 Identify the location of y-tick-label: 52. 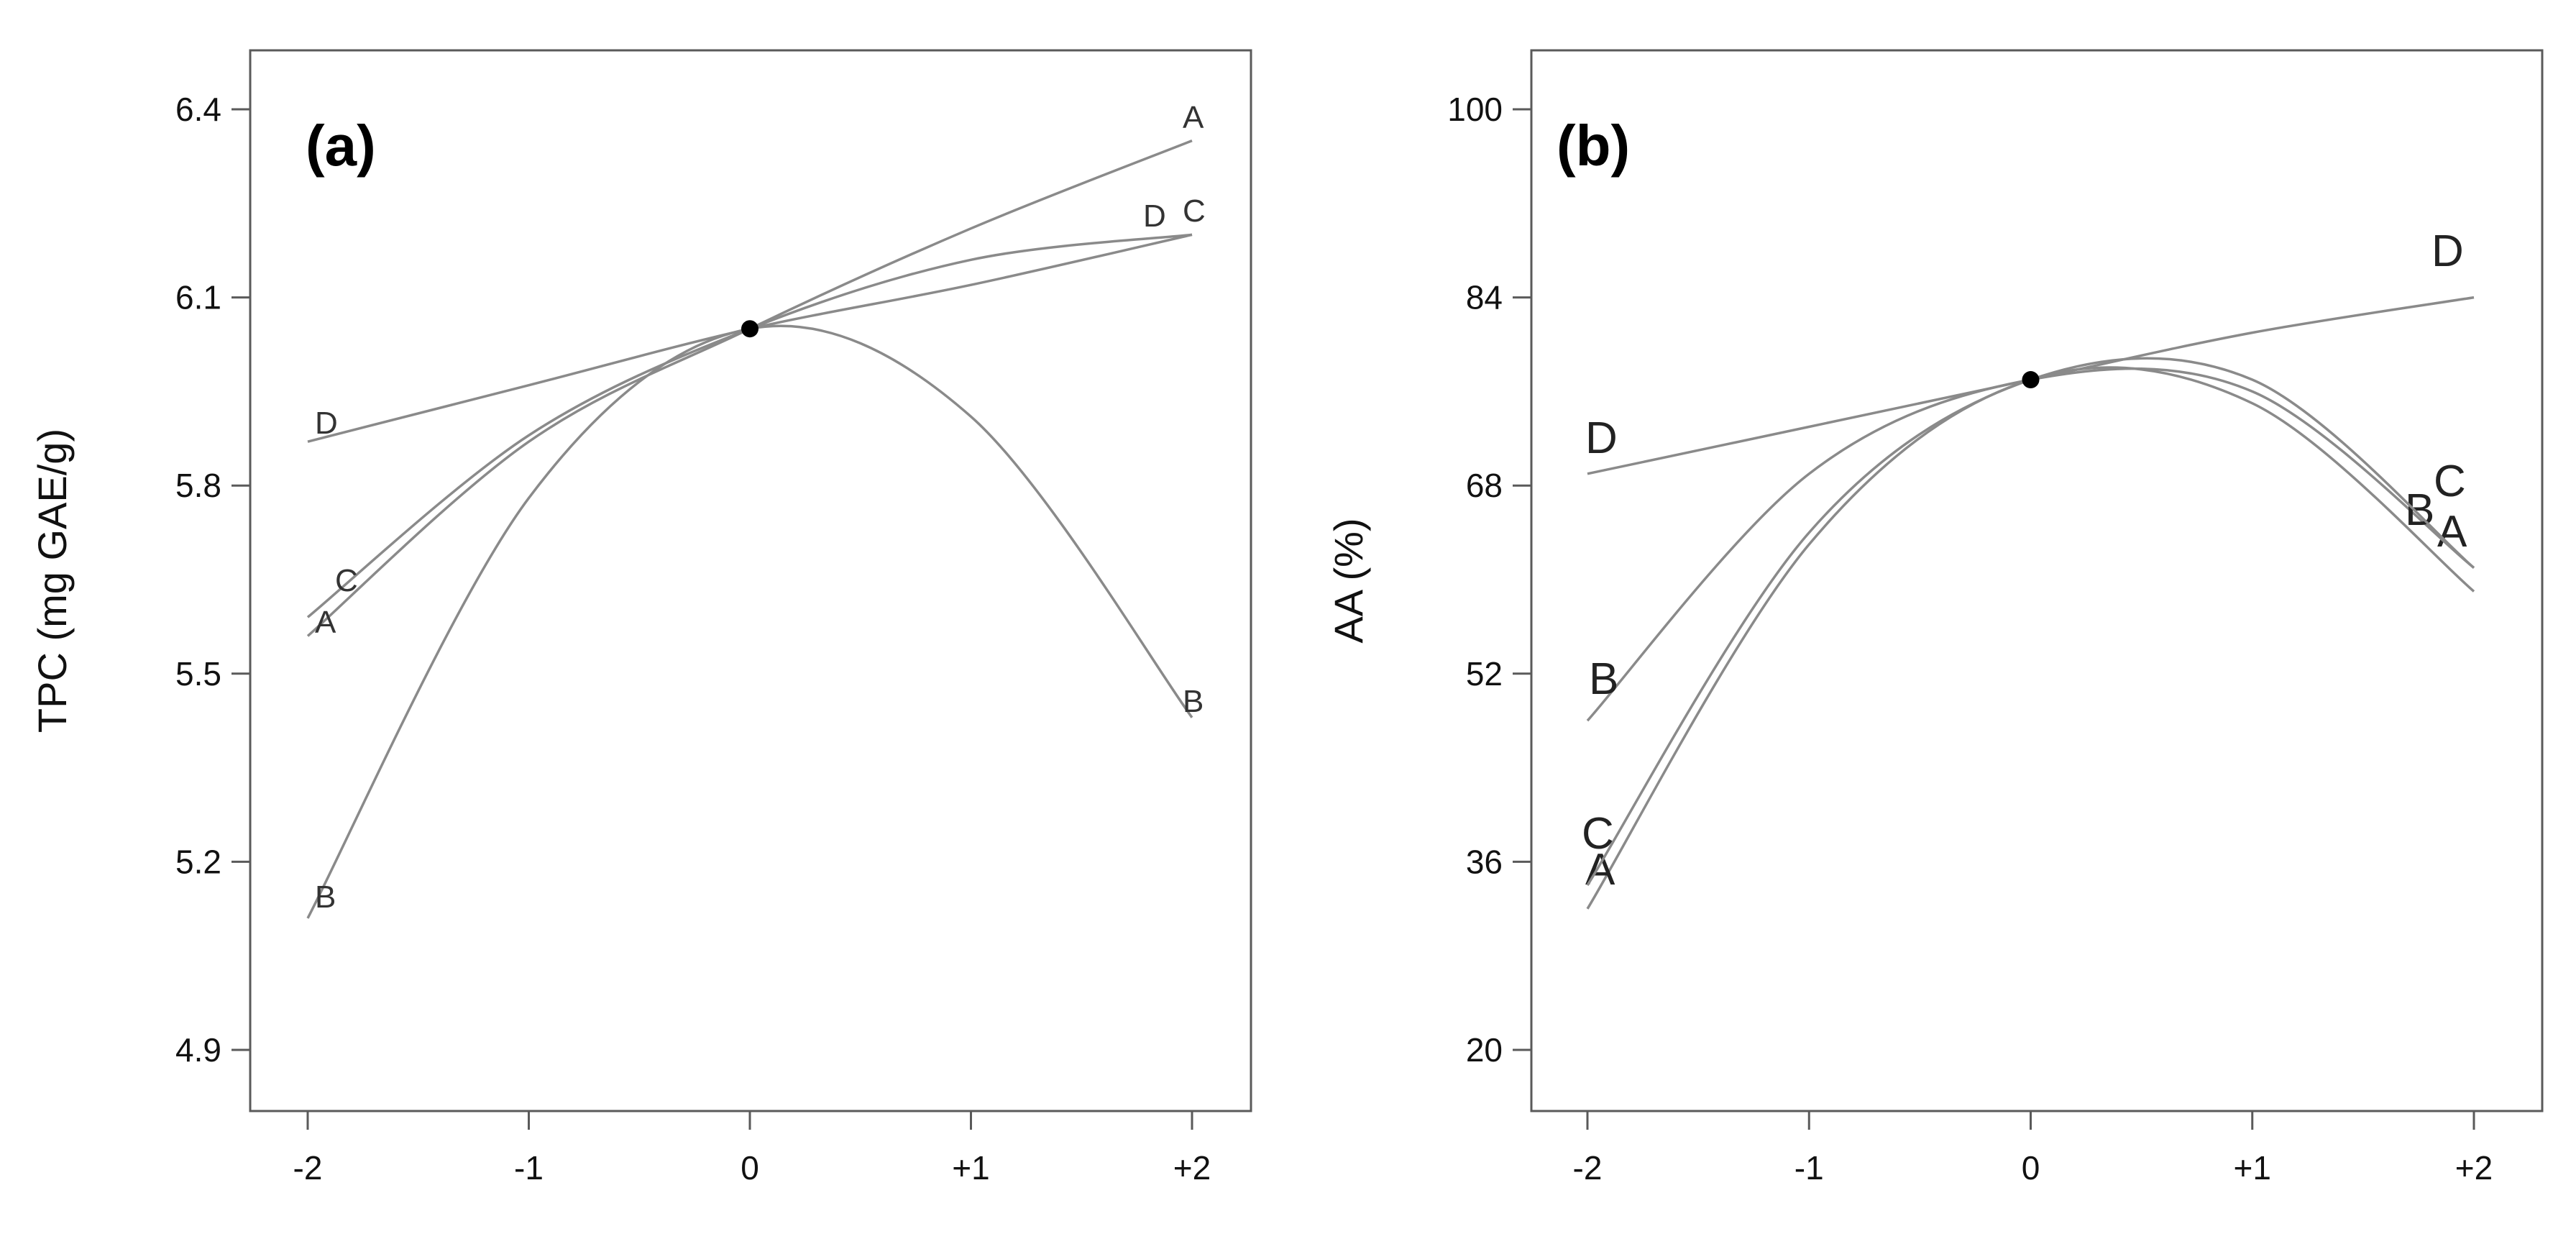
(1484, 674).